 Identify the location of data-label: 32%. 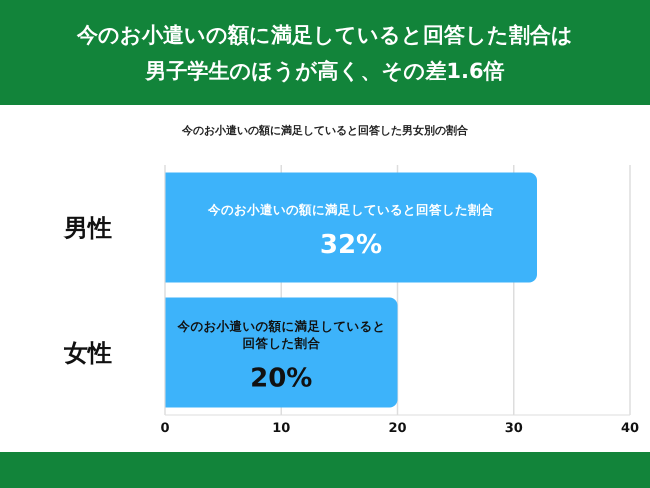
(351, 245).